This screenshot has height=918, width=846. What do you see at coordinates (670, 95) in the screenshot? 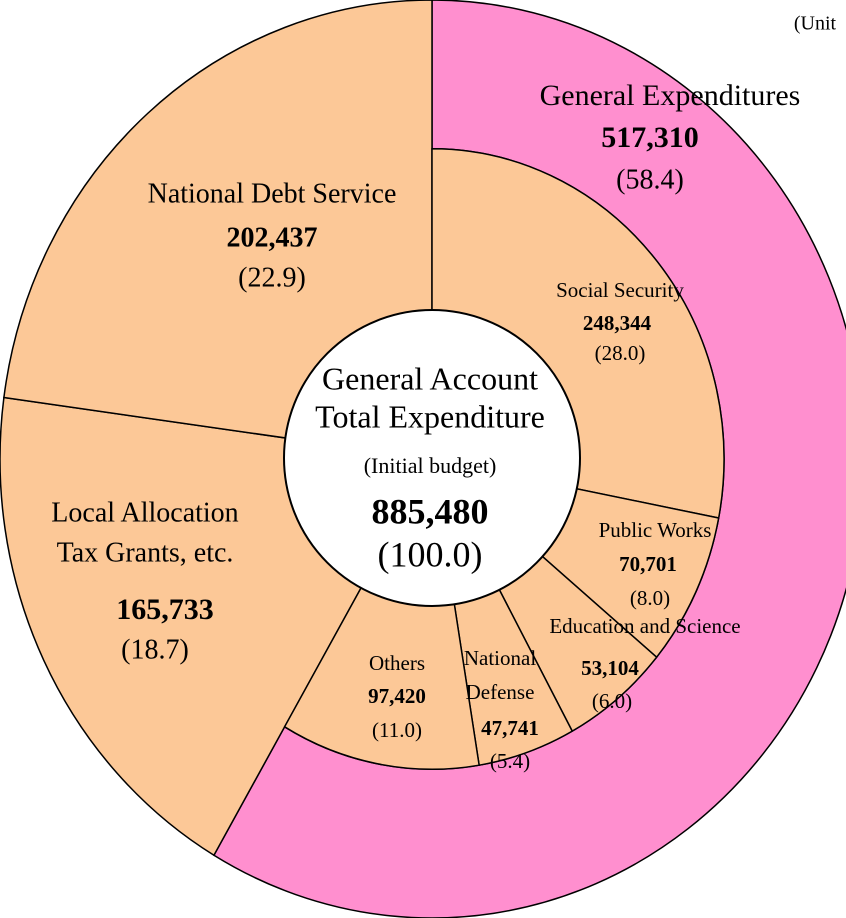
I see `segment-name: General Expenditures` at bounding box center [670, 95].